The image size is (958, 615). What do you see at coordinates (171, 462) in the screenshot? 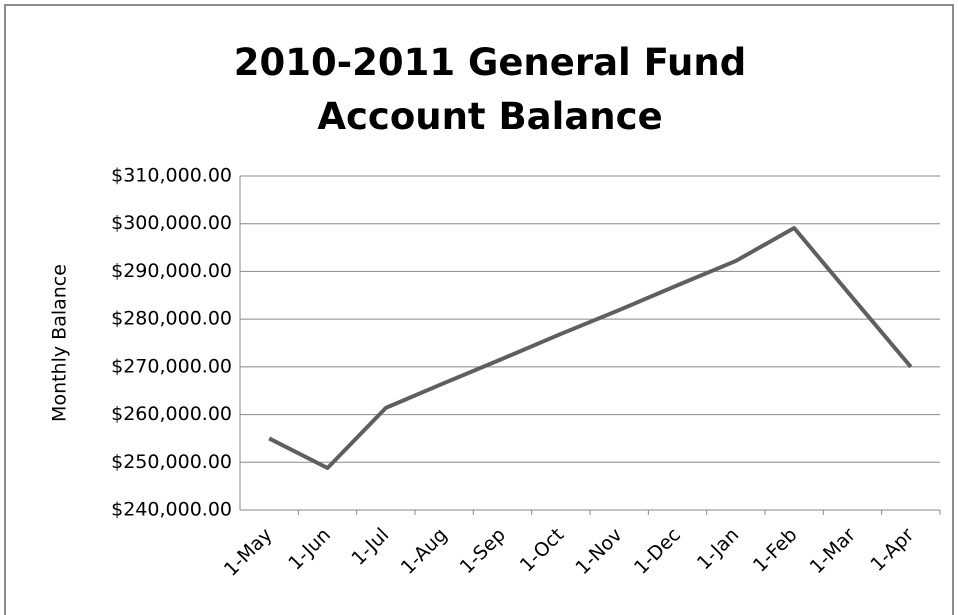
I see `y-tick-label: $250,000.00` at bounding box center [171, 462].